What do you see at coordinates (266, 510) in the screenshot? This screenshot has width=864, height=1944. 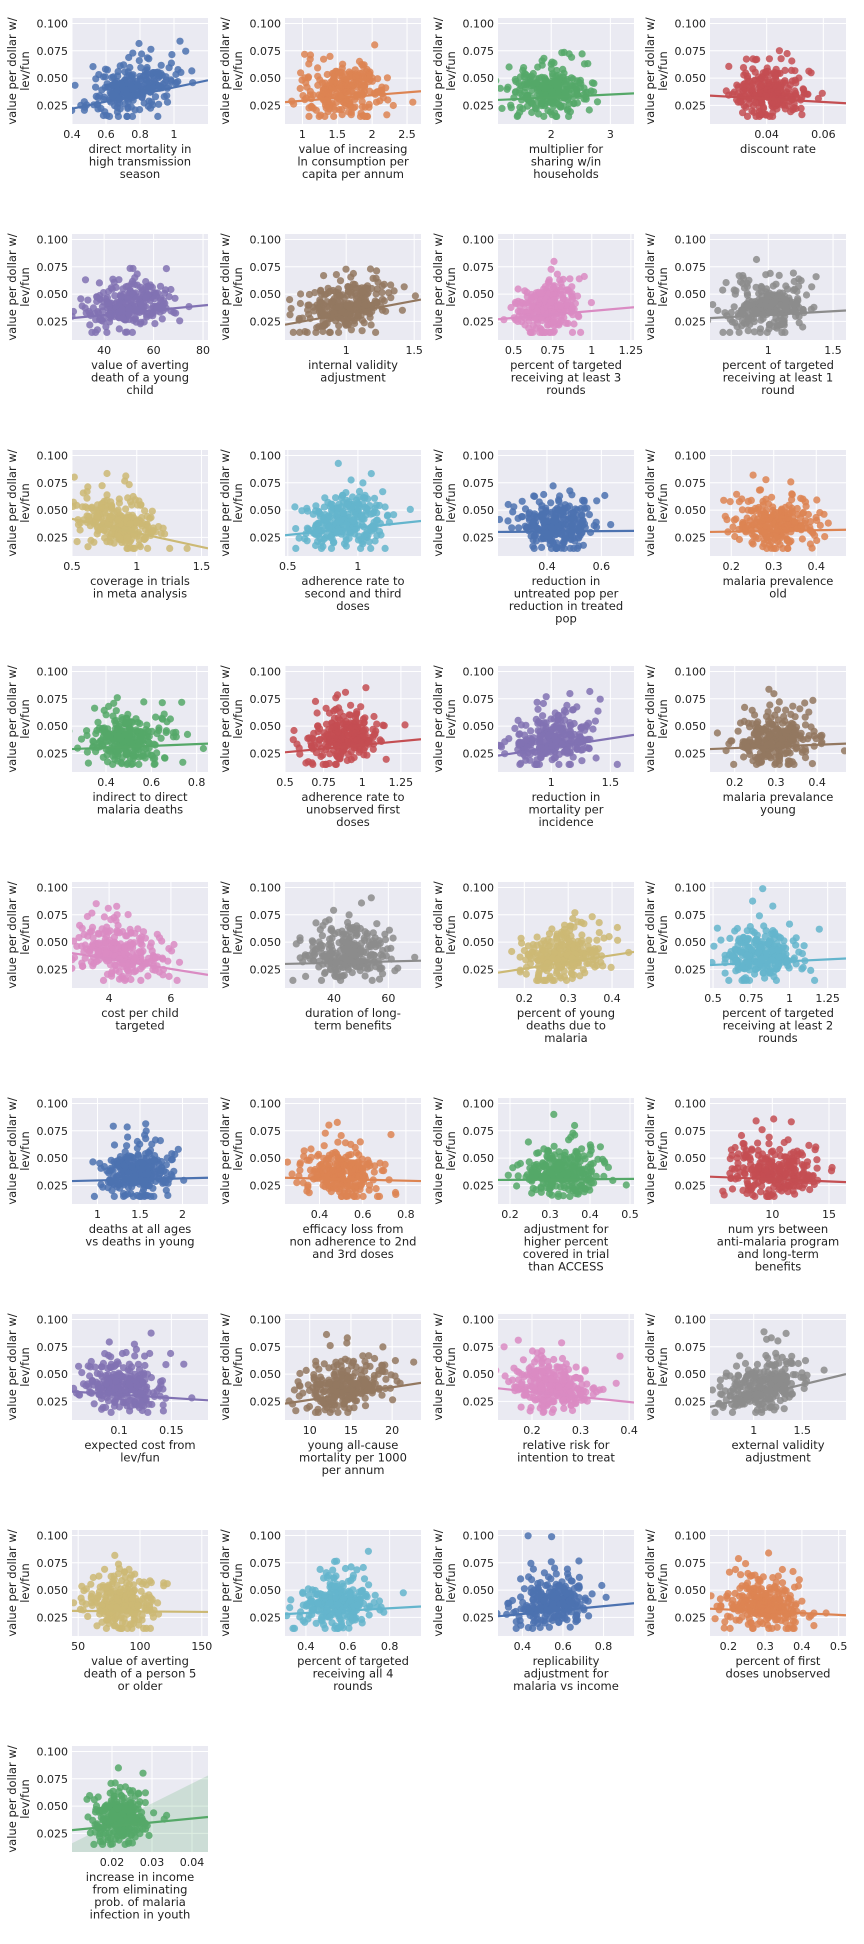 I see `y-tick-label: 0.050` at bounding box center [266, 510].